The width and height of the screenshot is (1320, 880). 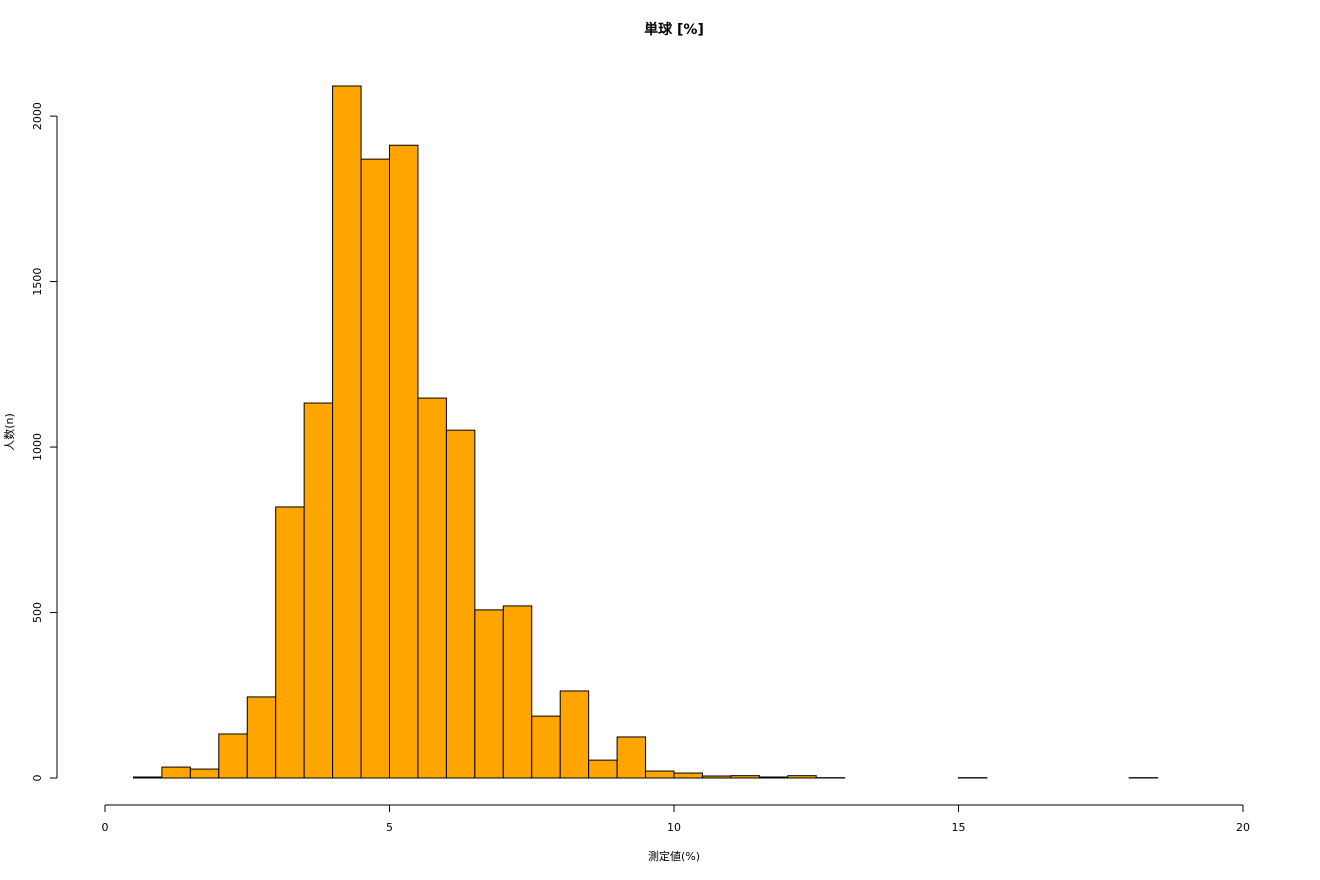 I want to click on y-tick-label: 500, so click(x=37, y=612).